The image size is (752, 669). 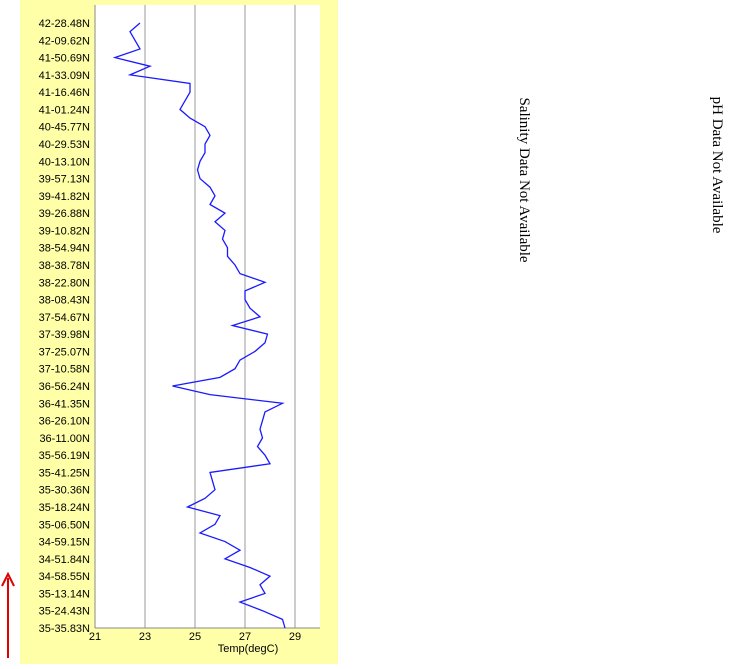 What do you see at coordinates (64, 214) in the screenshot?
I see `y-tick-label: 39-26.88N` at bounding box center [64, 214].